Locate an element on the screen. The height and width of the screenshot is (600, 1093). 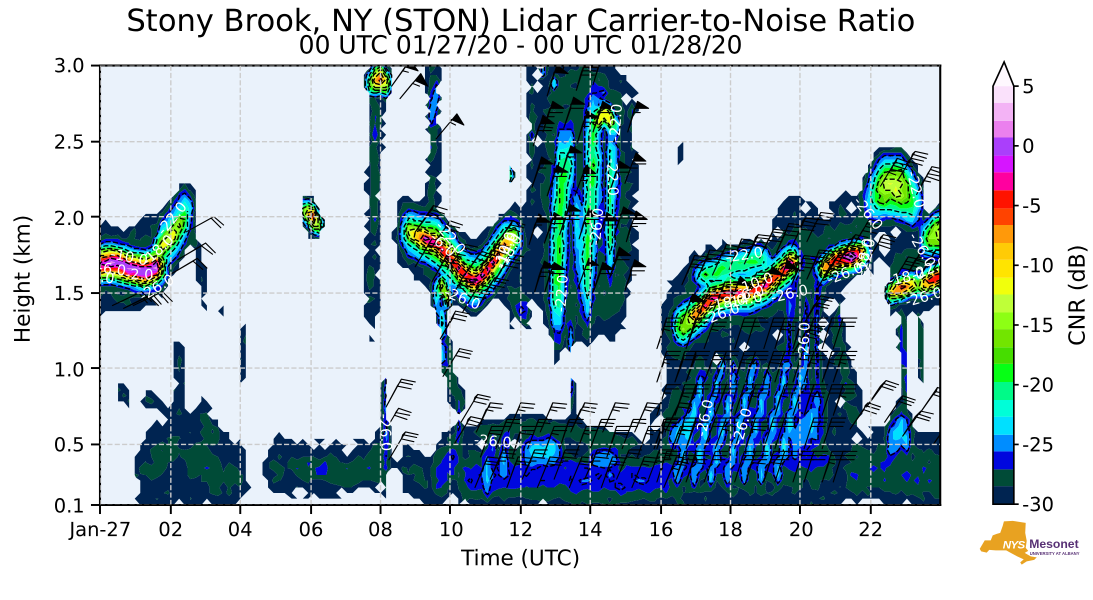
svg-text: NYS is located at coordinates (1014, 545).